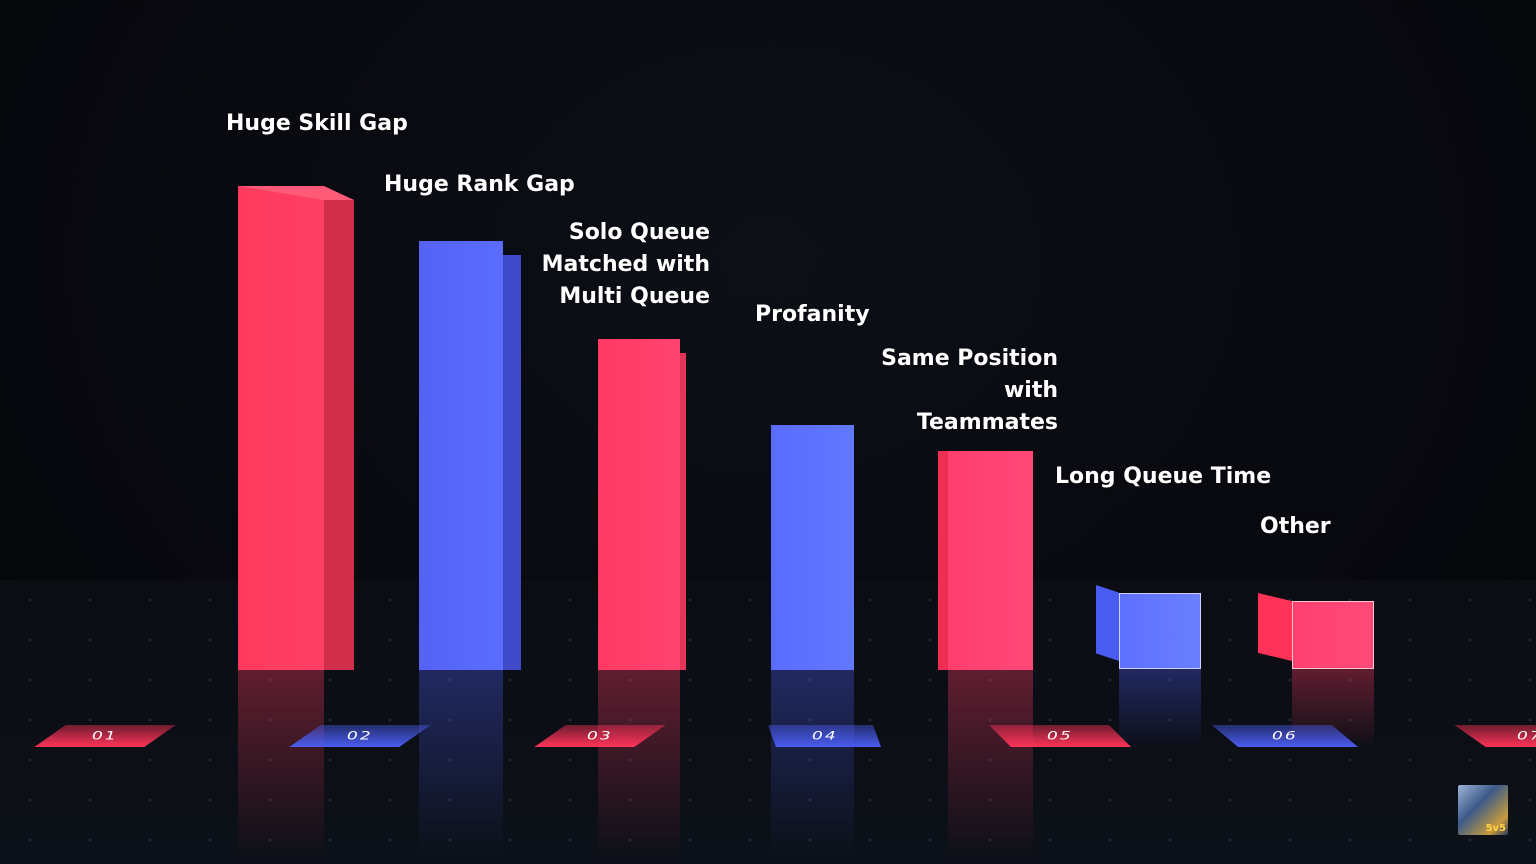 The height and width of the screenshot is (864, 1536). What do you see at coordinates (479, 184) in the screenshot?
I see `label-huge-rank-gap: Huge Rank Gap` at bounding box center [479, 184].